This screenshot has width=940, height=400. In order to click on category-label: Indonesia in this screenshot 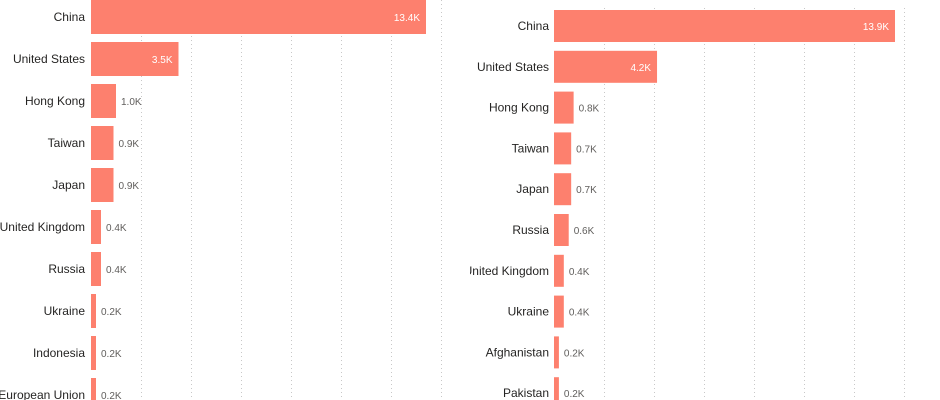, I will do `click(59, 353)`.